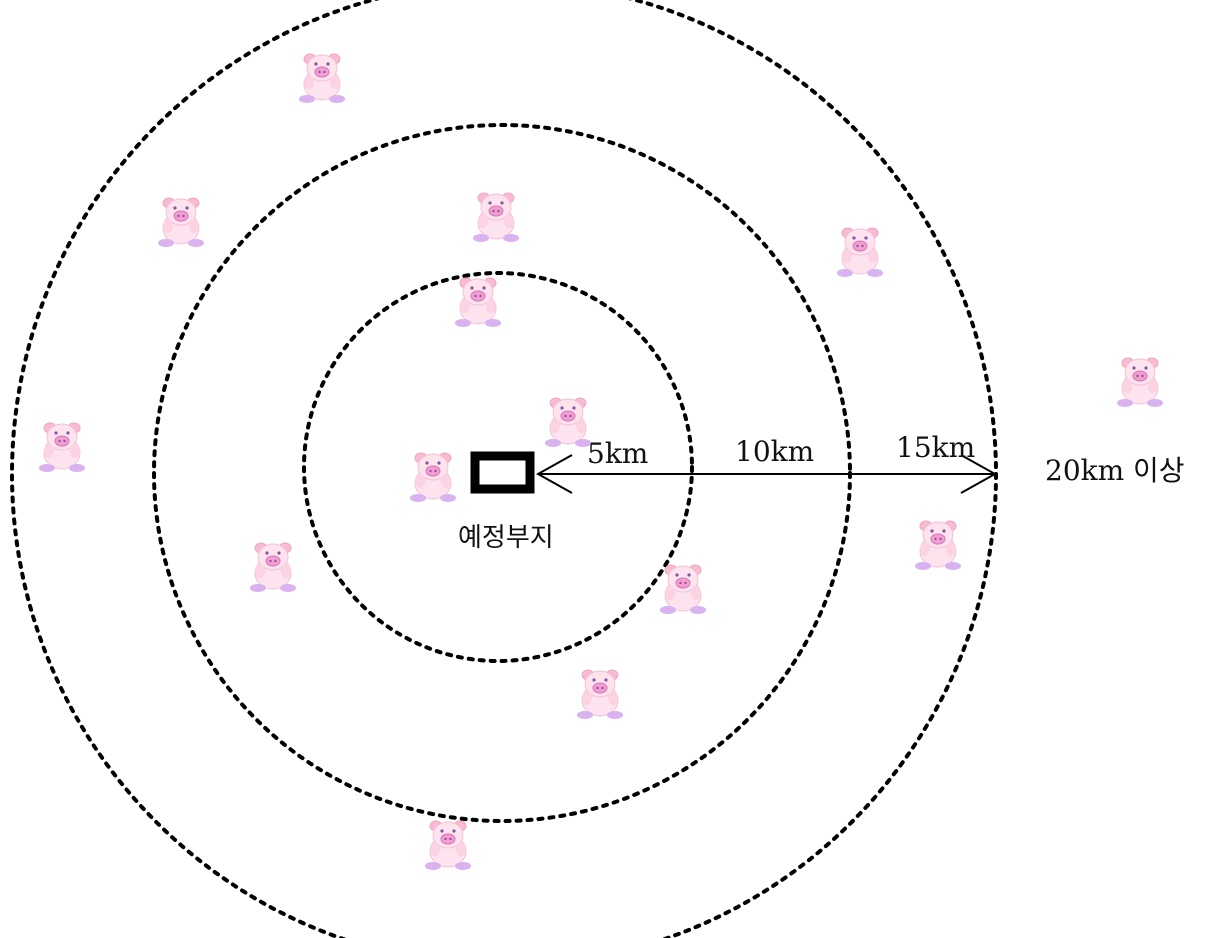 The width and height of the screenshot is (1216, 938). What do you see at coordinates (506, 538) in the screenshot?
I see `label-site: 예정부지` at bounding box center [506, 538].